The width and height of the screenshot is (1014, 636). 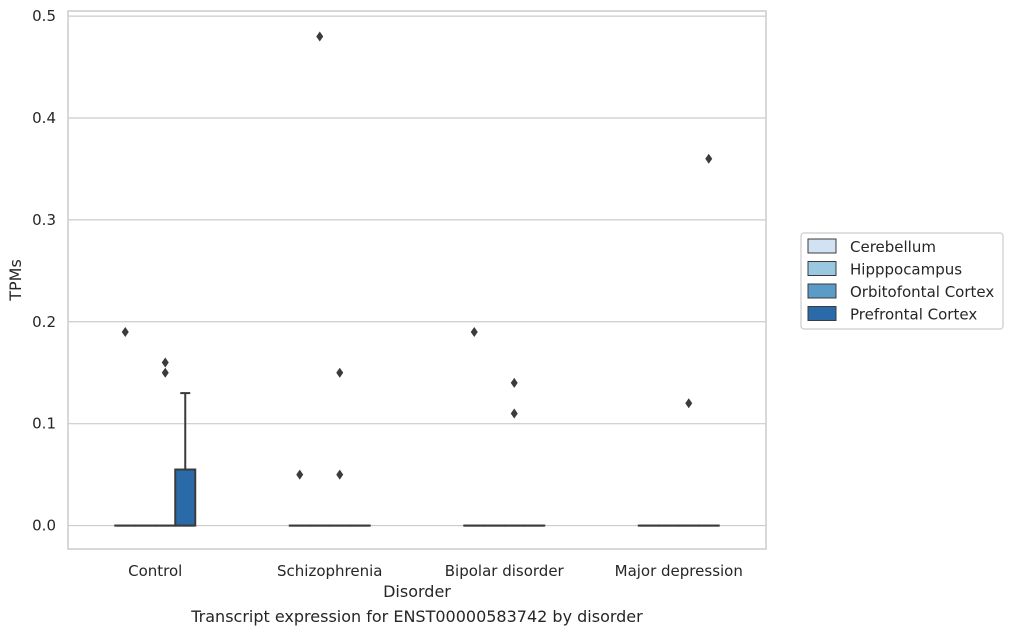 What do you see at coordinates (44, 526) in the screenshot?
I see `y-tick-label: 0.0` at bounding box center [44, 526].